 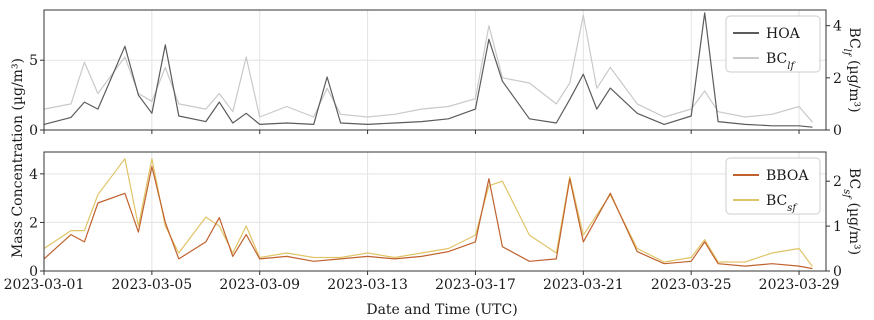 I want to click on y-axis-label-right: BCsf (µg/m³), so click(x=852, y=211).